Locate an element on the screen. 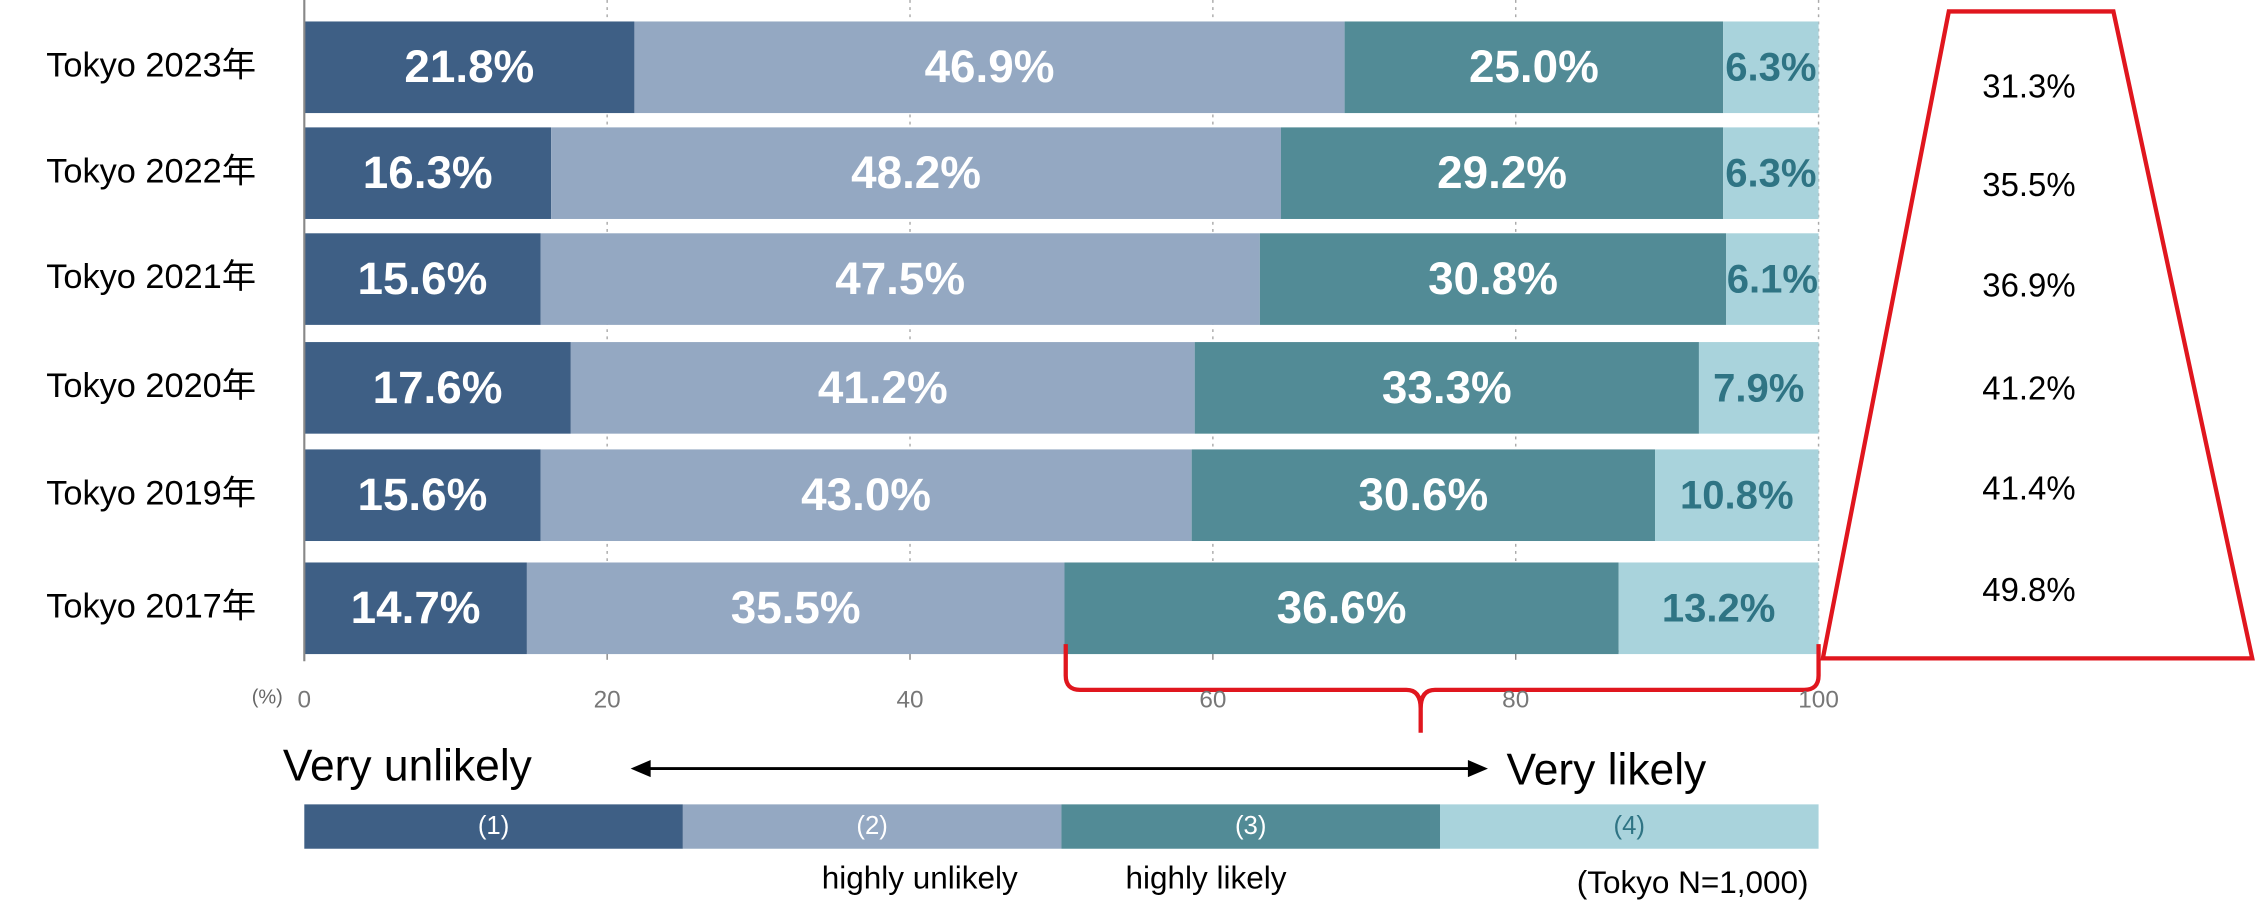 The height and width of the screenshot is (916, 2266). legend-label: (3) is located at coordinates (1250, 826).